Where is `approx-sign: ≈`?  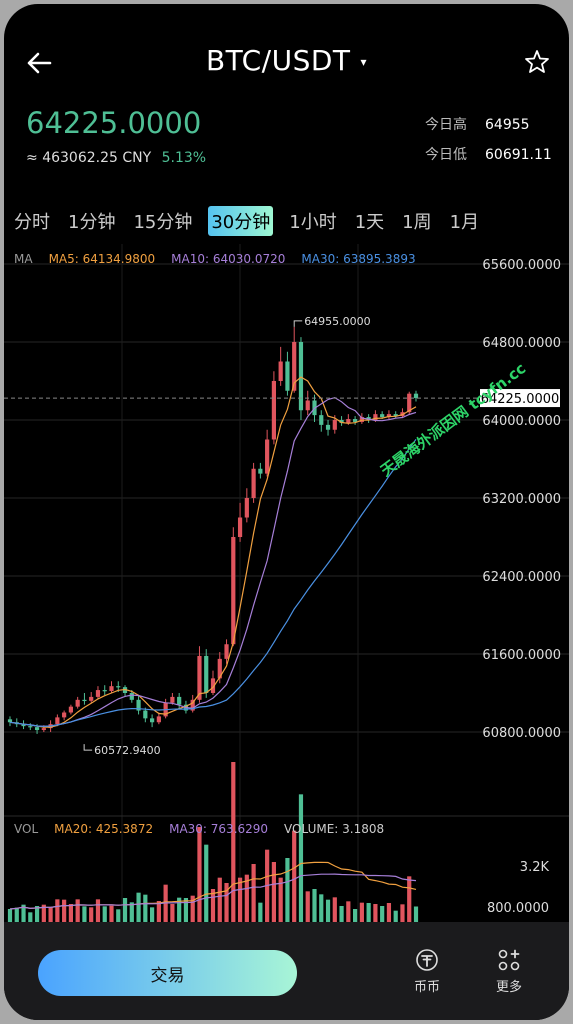 approx-sign: ≈ is located at coordinates (32, 158).